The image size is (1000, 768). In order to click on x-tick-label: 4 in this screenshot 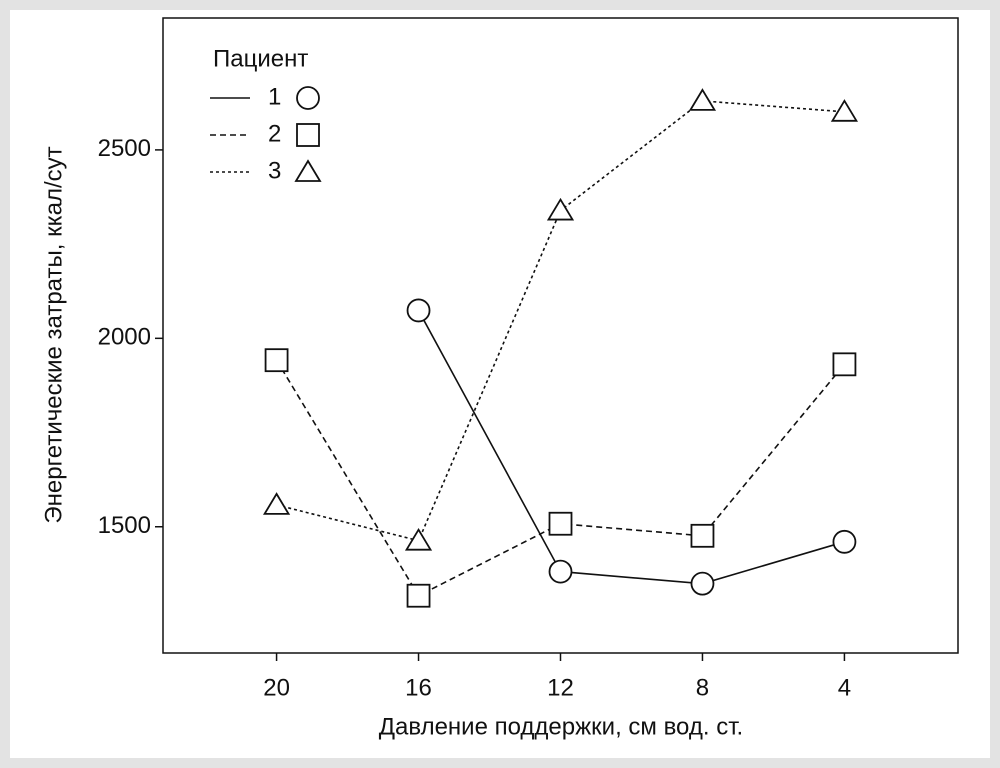, I will do `click(844, 687)`.